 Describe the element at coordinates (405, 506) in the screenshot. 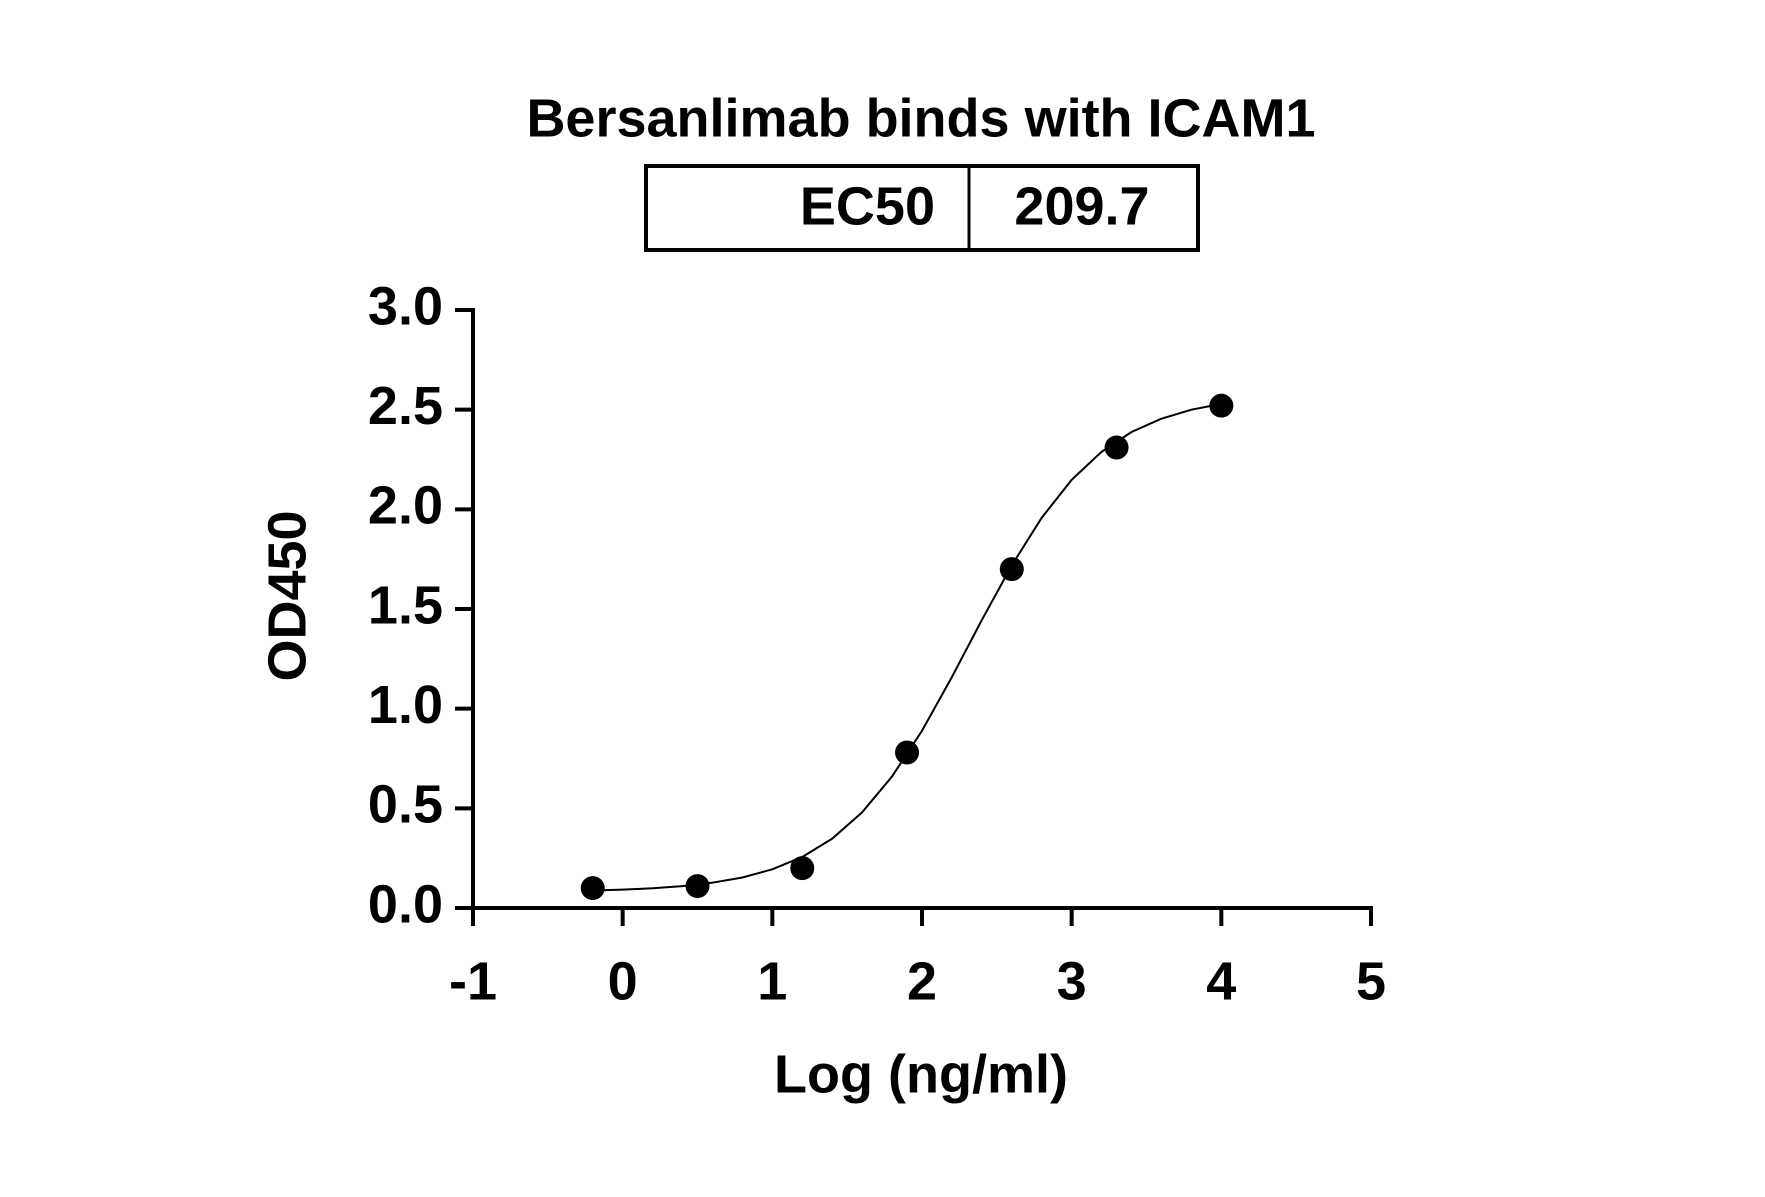

I see `y-tick-label: 2.0` at that location.